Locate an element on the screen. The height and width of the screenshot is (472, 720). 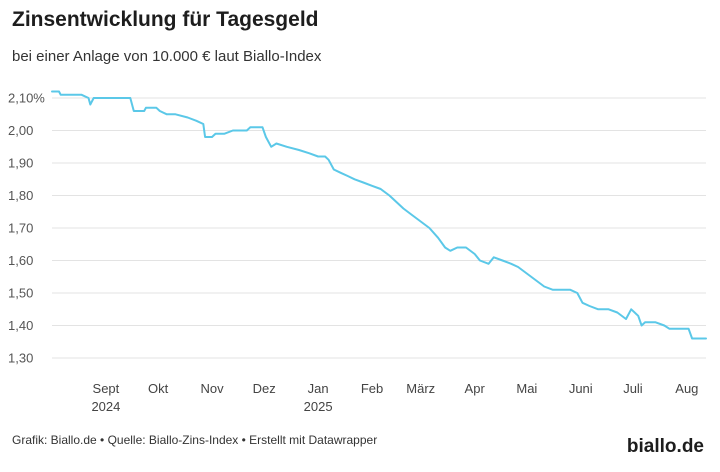
y-tick-label: 1,90 is located at coordinates (20, 163).